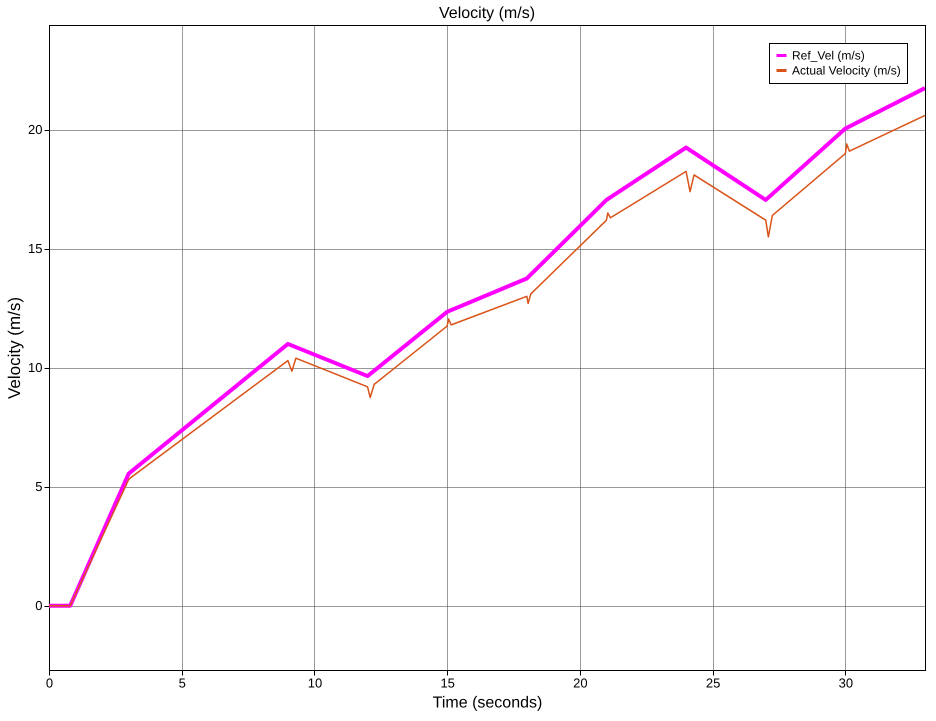 This screenshot has width=936, height=721. I want to click on y-tick-label: 0, so click(38, 606).